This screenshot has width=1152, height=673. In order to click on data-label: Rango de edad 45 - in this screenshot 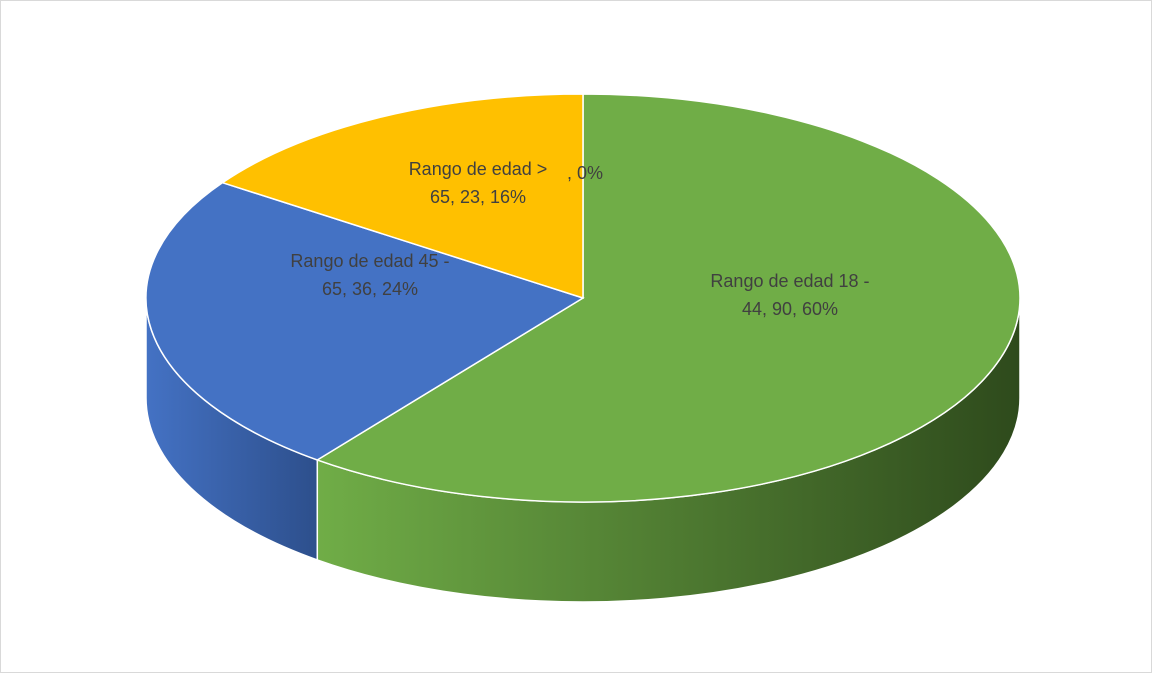, I will do `click(369, 261)`.